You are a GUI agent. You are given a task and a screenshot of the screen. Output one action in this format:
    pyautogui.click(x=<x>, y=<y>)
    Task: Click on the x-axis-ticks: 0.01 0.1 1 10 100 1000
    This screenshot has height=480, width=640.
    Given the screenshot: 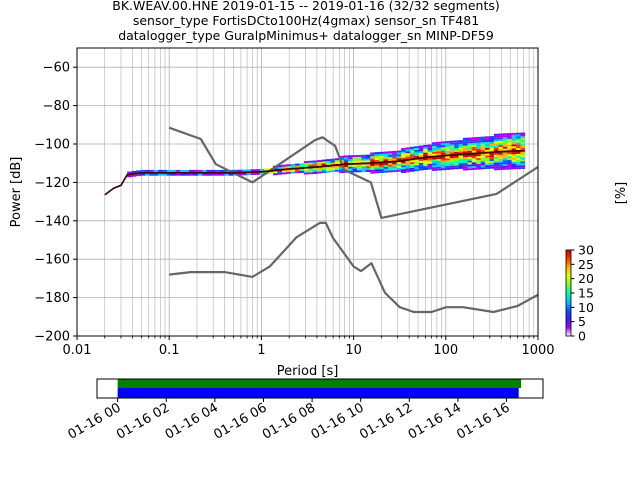 What is the action you would take?
    pyautogui.click(x=309, y=347)
    